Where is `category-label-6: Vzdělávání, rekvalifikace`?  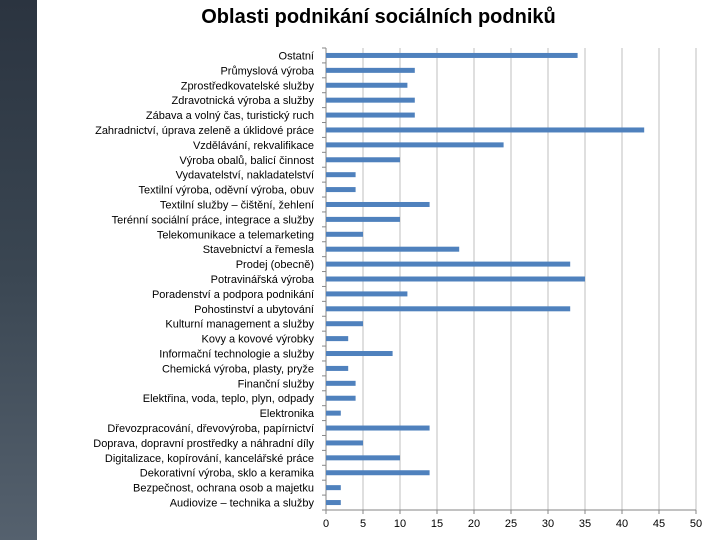 category-label-6: Vzdělávání, rekvalifikace is located at coordinates (253, 146).